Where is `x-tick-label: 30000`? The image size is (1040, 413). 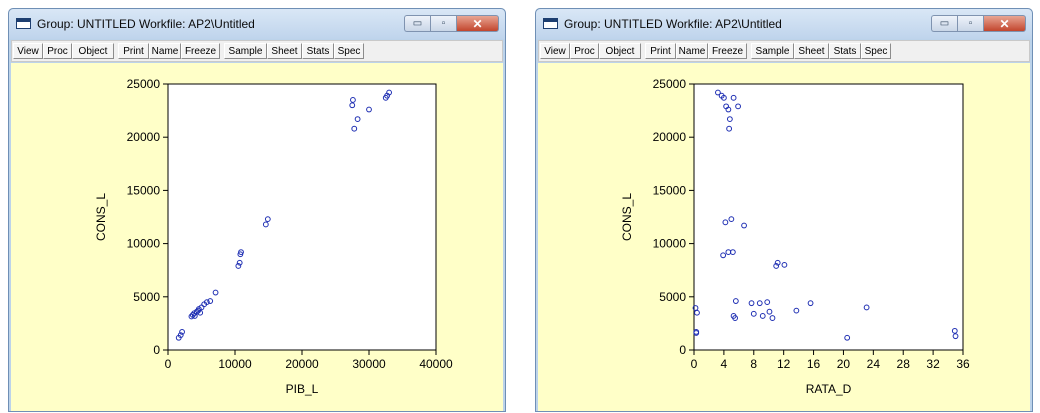 x-tick-label: 30000 is located at coordinates (369, 364).